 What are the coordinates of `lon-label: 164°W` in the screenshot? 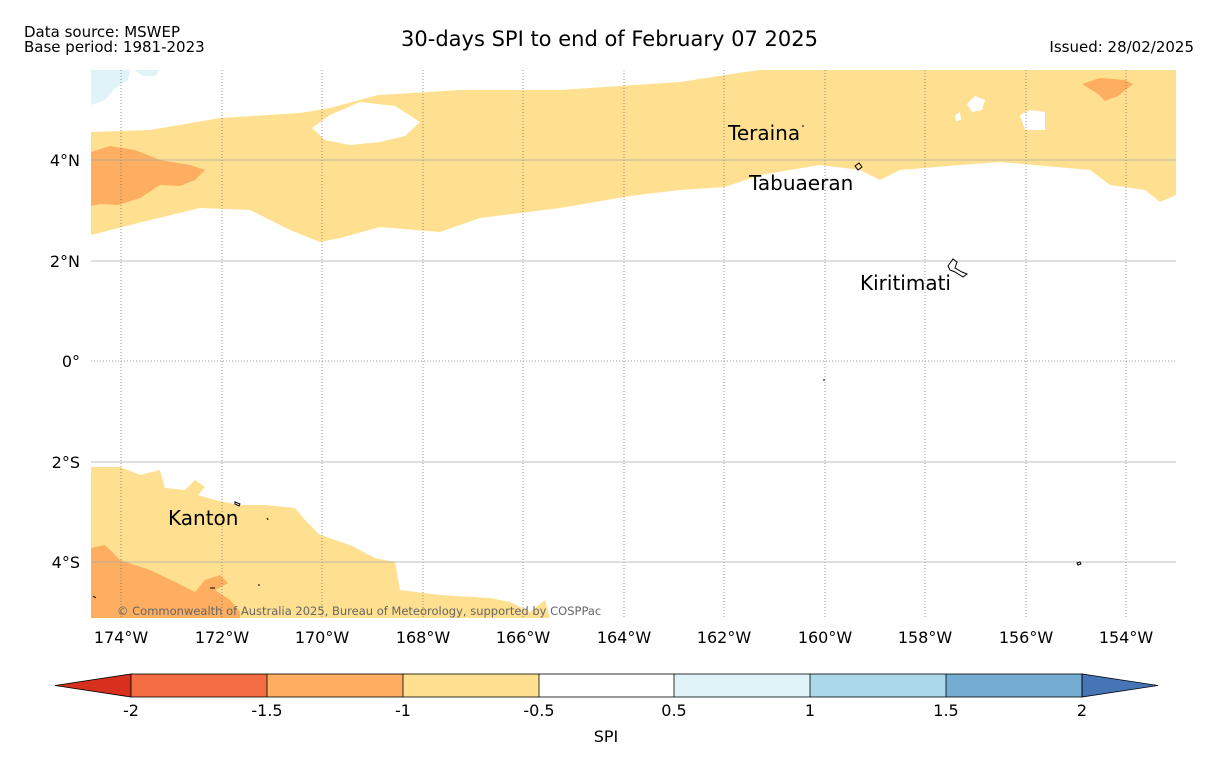 It's located at (624, 637).